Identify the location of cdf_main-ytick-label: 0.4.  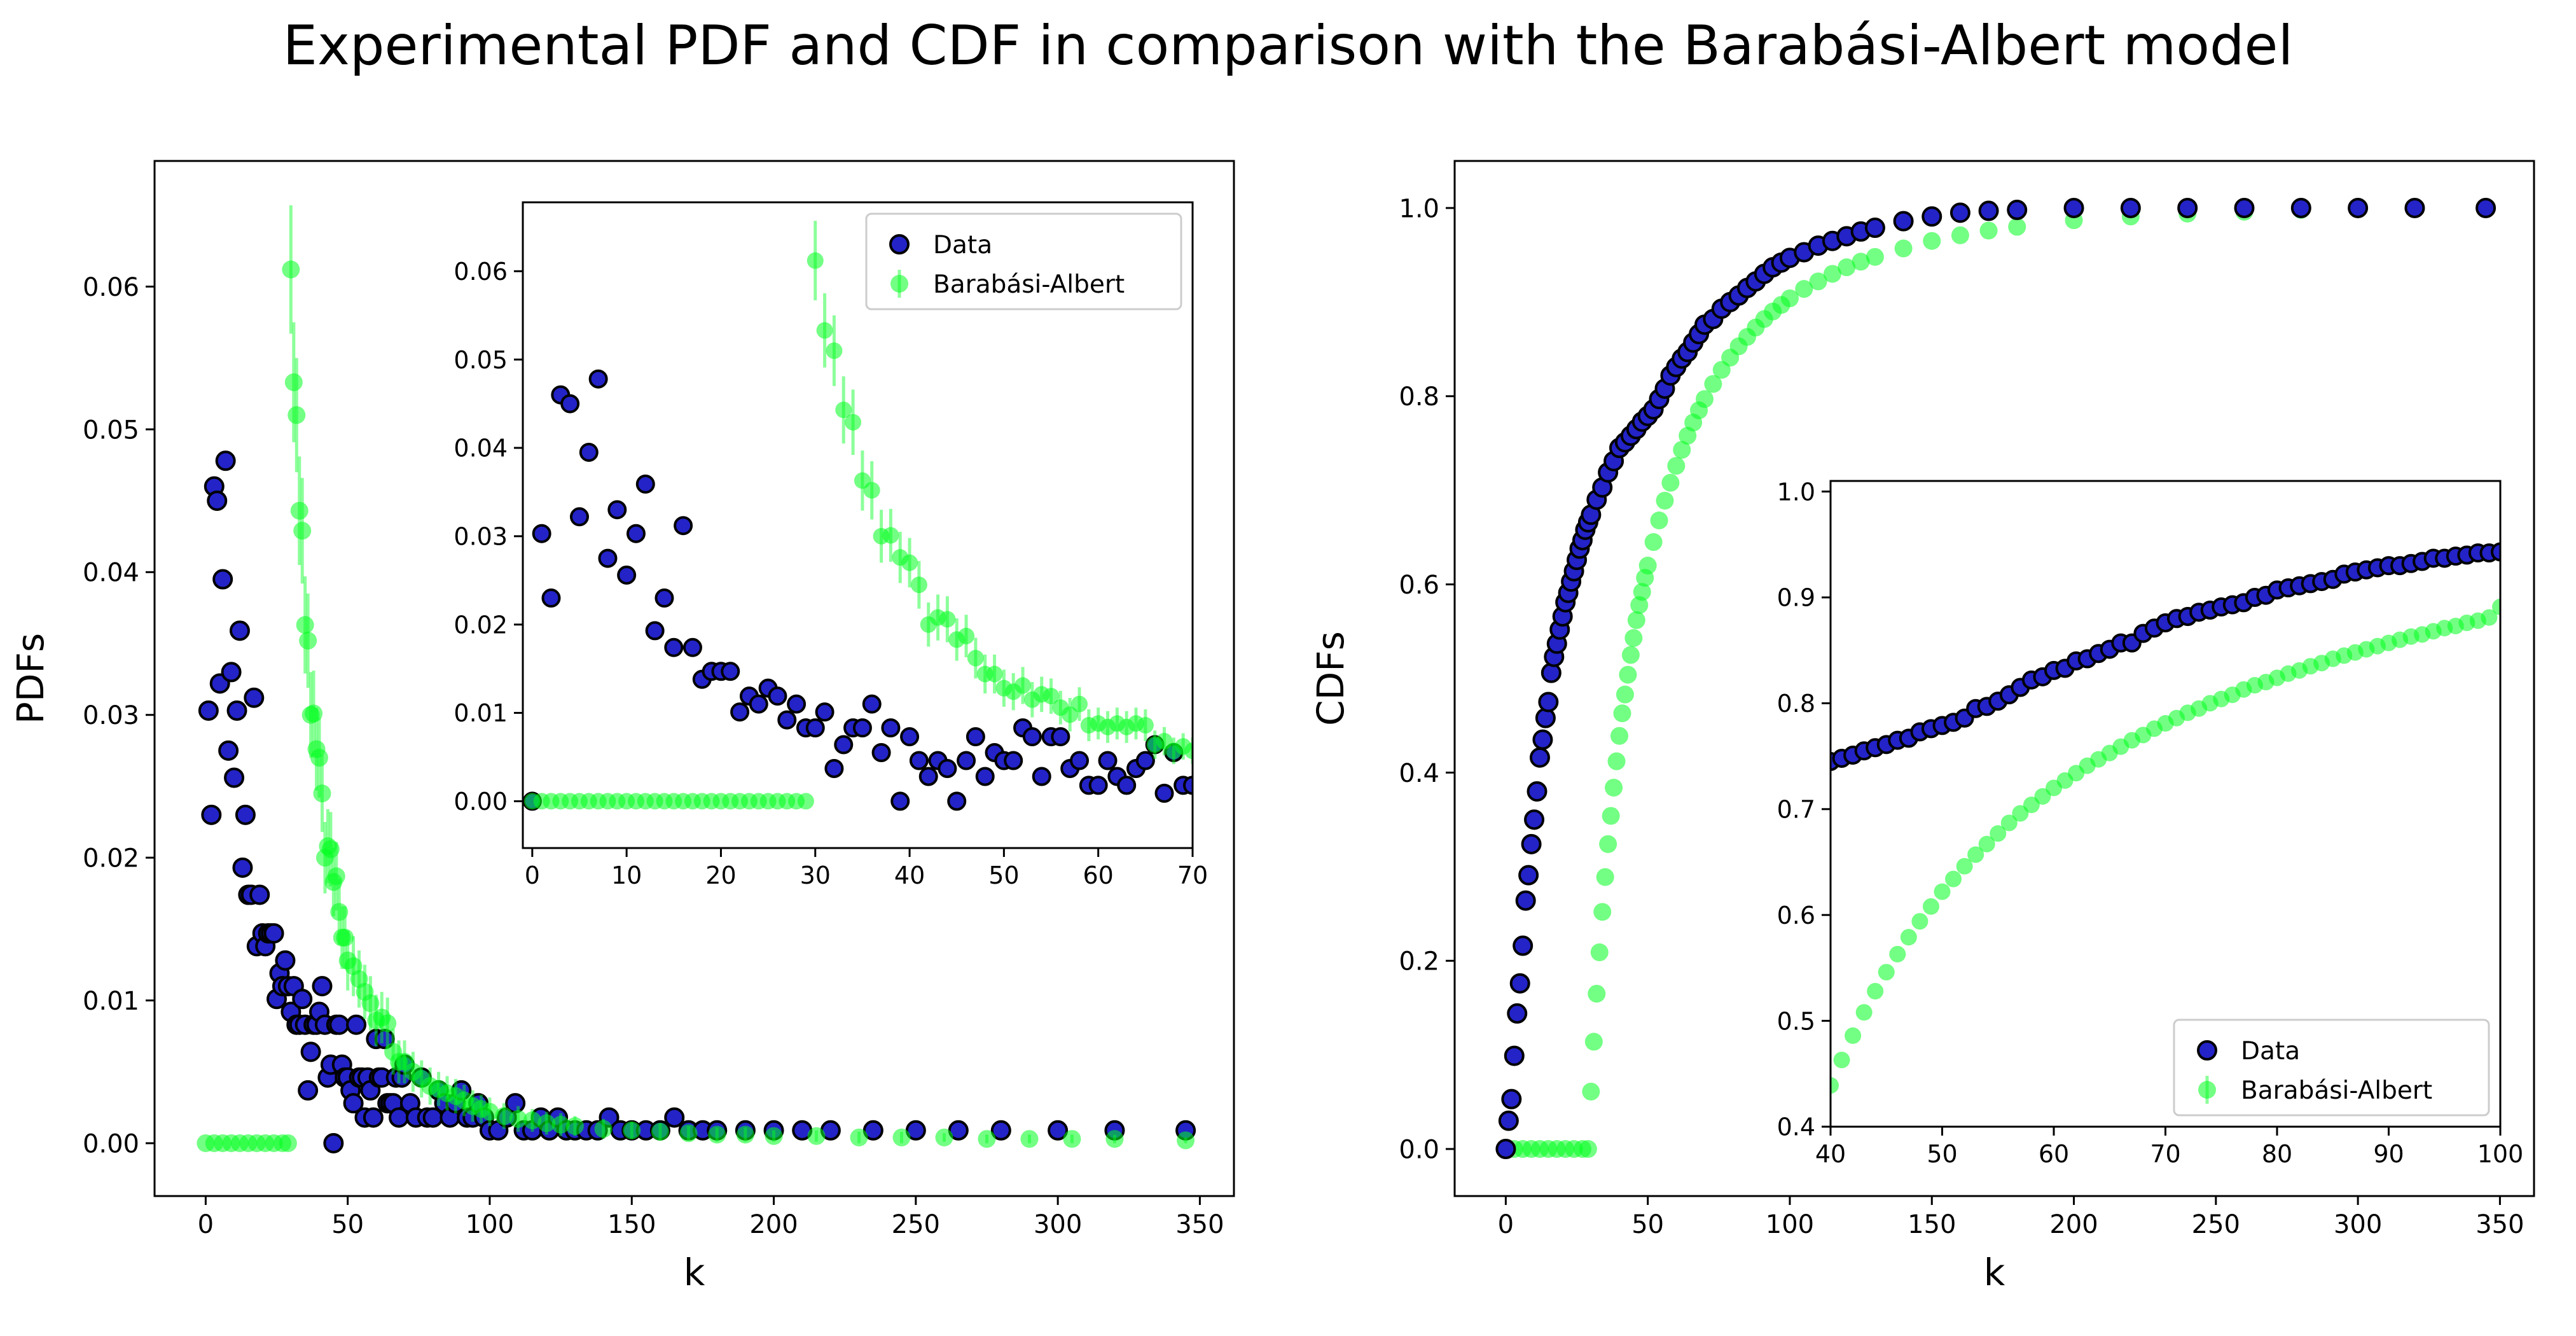
(1419, 773).